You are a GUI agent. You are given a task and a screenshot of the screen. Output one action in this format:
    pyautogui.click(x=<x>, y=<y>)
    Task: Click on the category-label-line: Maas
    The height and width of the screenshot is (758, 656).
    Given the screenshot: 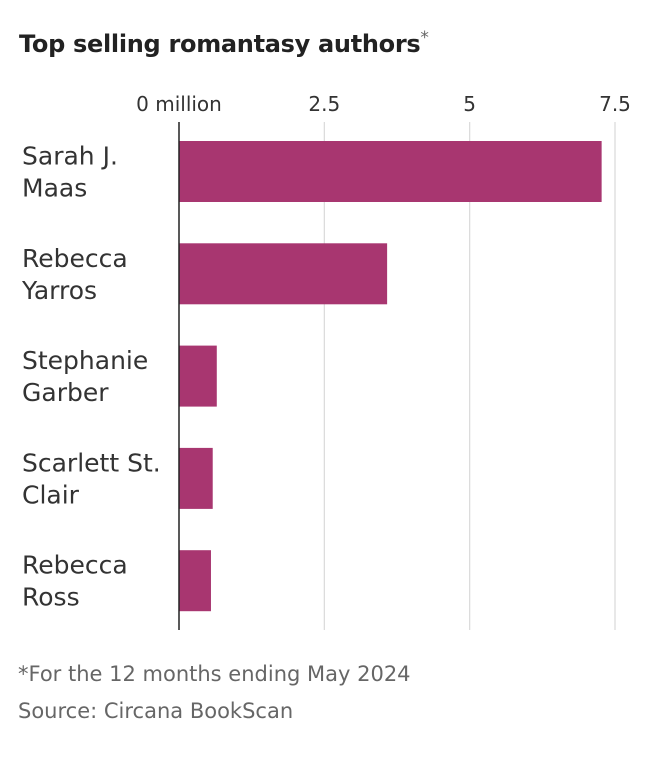 What is the action you would take?
    pyautogui.click(x=54, y=188)
    